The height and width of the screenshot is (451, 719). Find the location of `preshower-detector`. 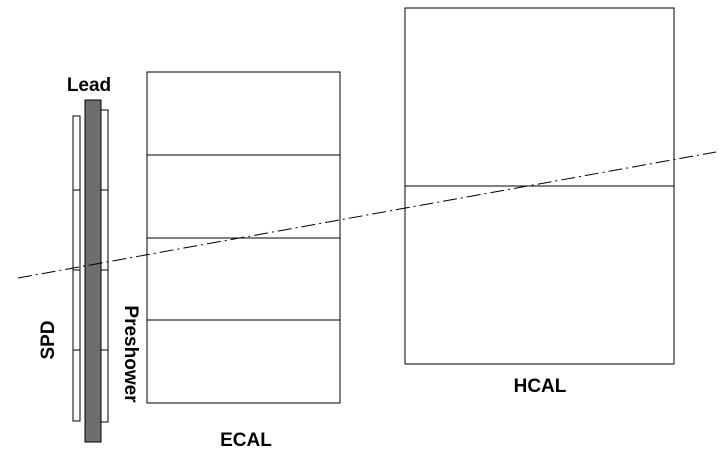

preshower-detector is located at coordinates (104, 266).